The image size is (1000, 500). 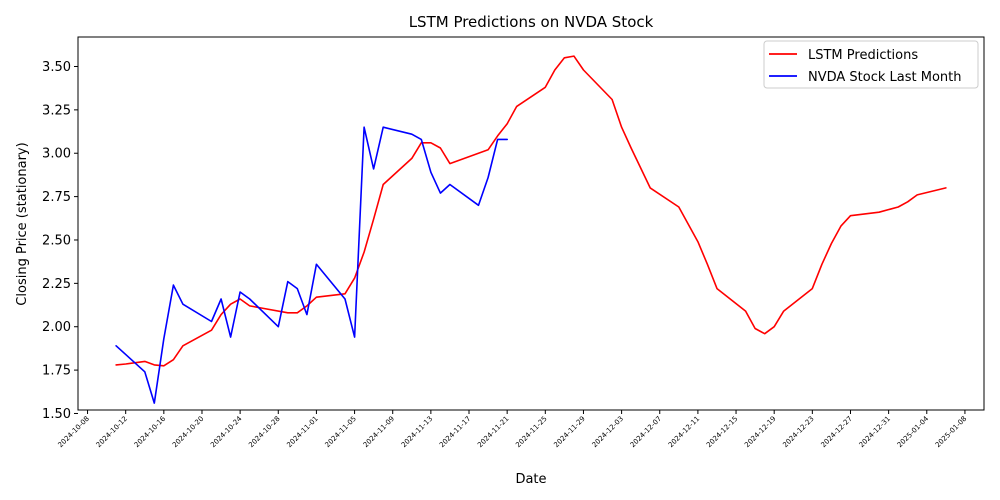 What do you see at coordinates (56, 327) in the screenshot?
I see `y-tick-label: 2.00` at bounding box center [56, 327].